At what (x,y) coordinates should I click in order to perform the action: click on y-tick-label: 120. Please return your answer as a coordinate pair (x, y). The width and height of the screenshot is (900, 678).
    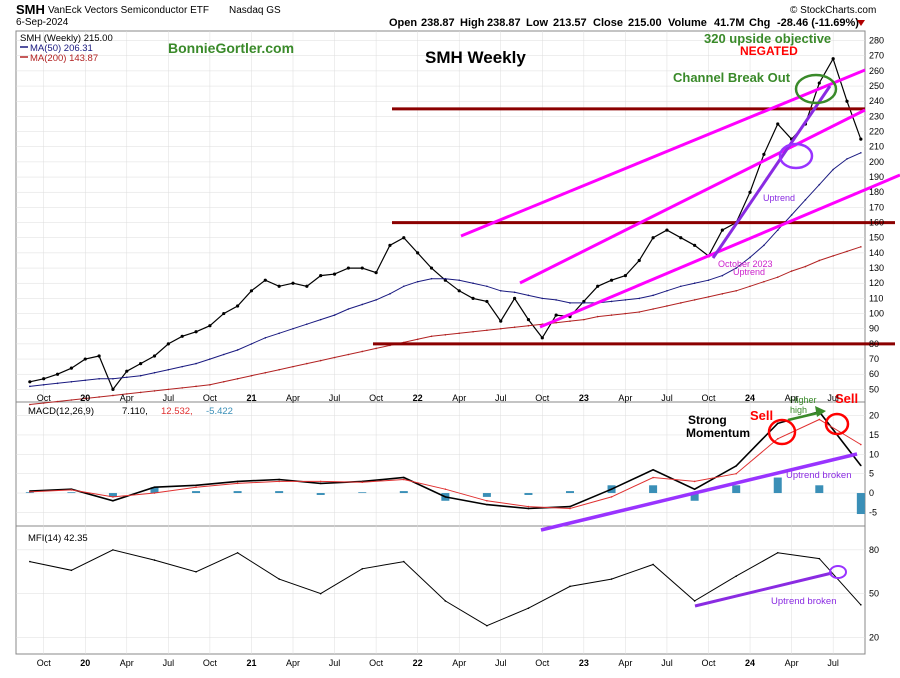
    Looking at the image, I should click on (876, 283).